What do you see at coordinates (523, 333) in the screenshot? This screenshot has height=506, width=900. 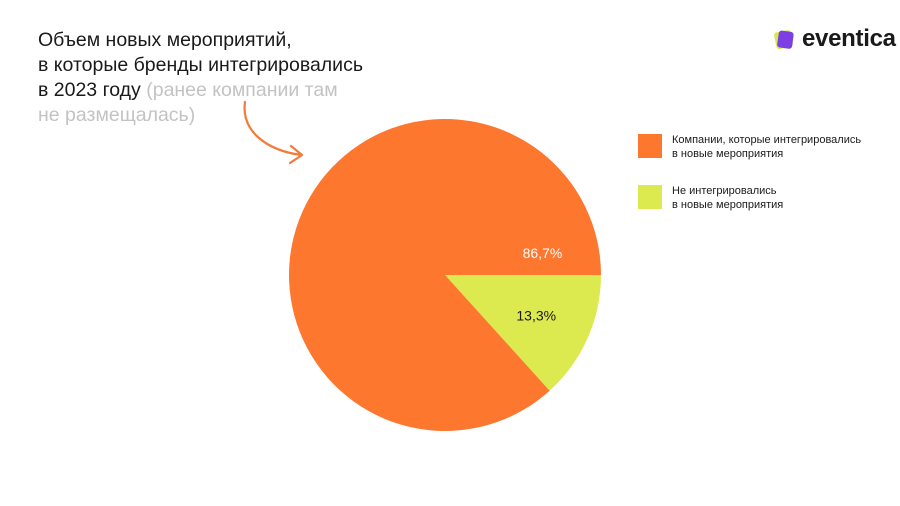 I see `pie-slice-not-integrated` at bounding box center [523, 333].